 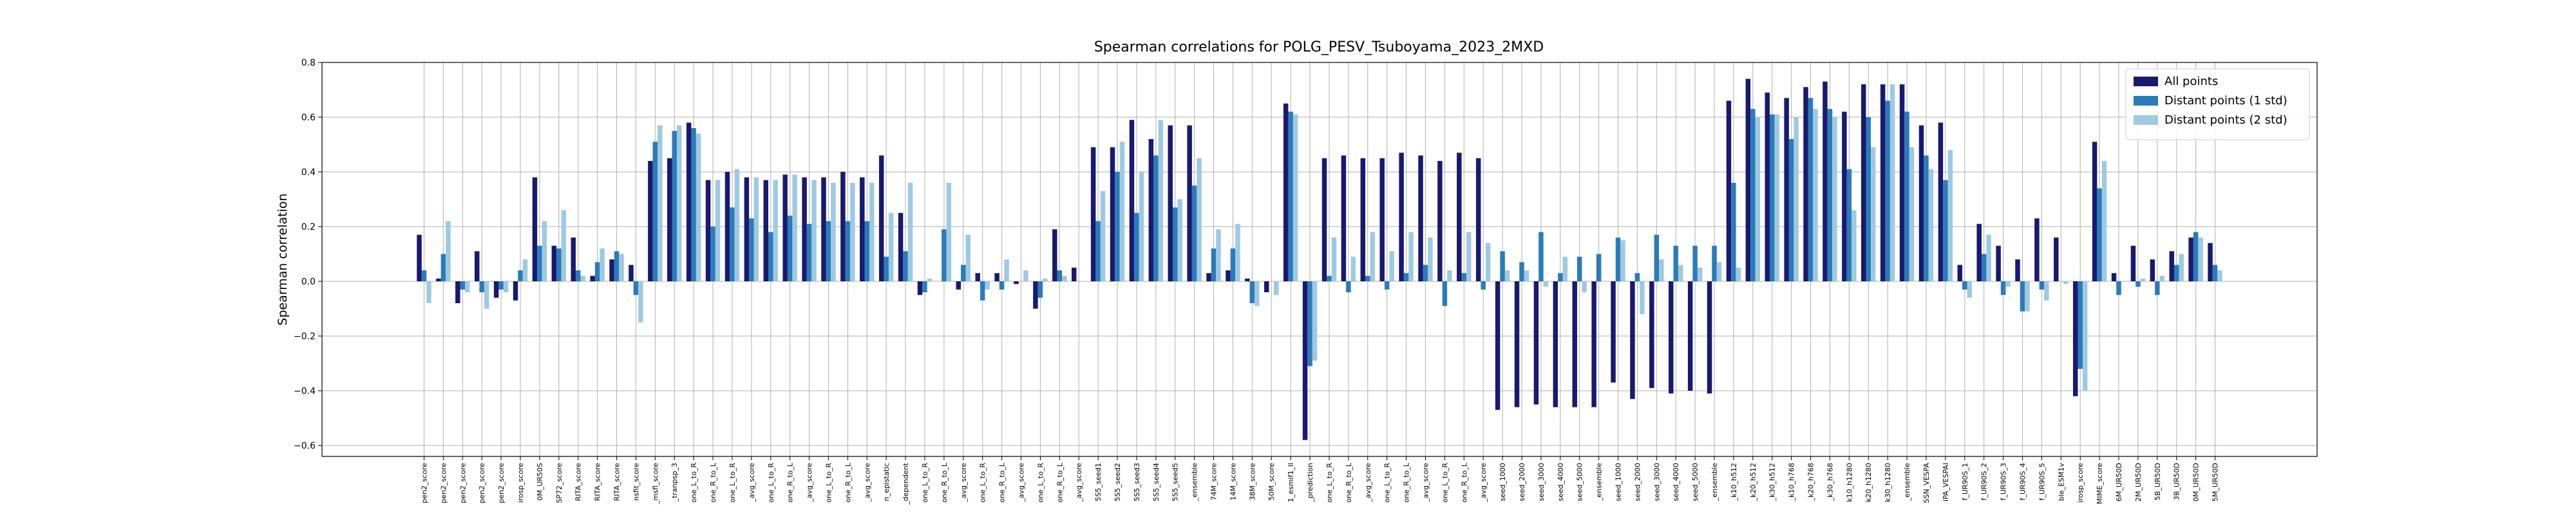 I want to click on x-tick-label: 5B_UR50D, so click(x=2158, y=481).